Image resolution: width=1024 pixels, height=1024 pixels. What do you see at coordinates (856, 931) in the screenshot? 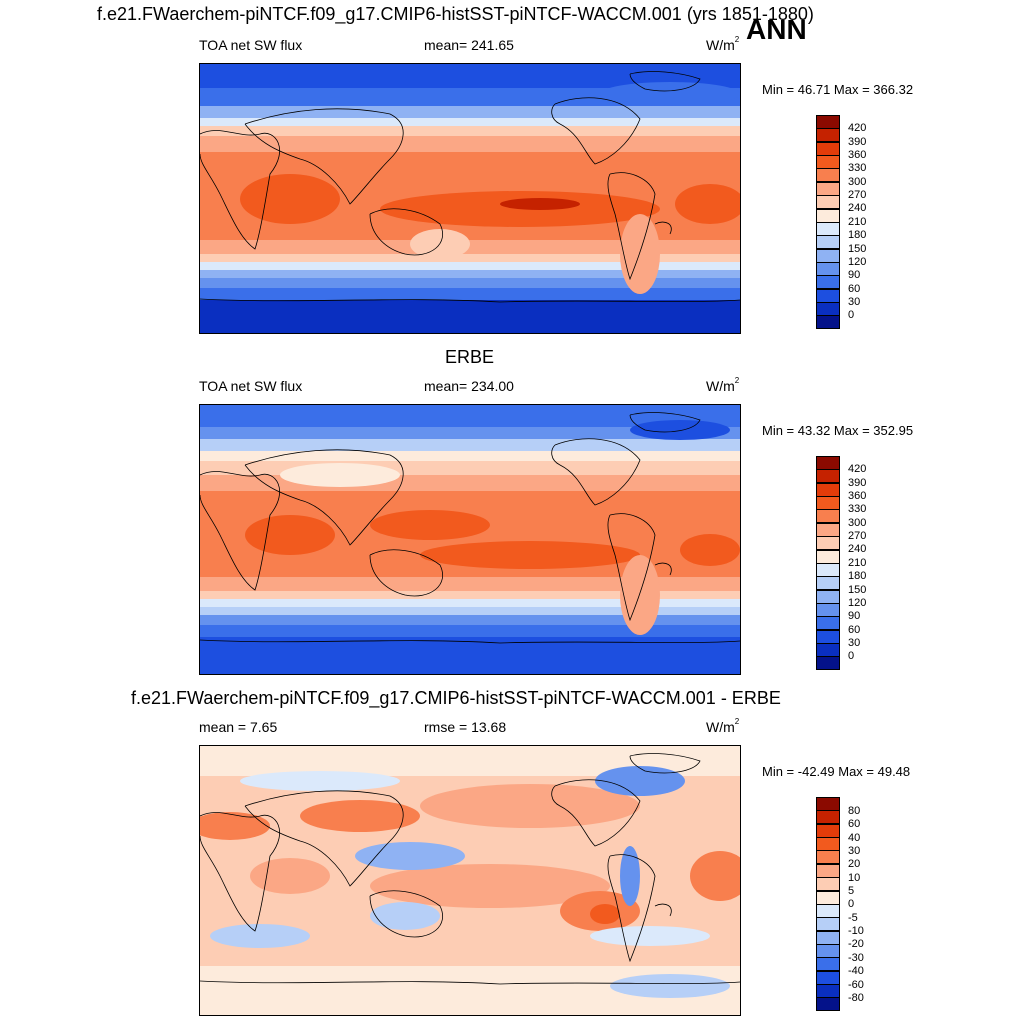
I see `colorbar-tick: -10` at bounding box center [856, 931].